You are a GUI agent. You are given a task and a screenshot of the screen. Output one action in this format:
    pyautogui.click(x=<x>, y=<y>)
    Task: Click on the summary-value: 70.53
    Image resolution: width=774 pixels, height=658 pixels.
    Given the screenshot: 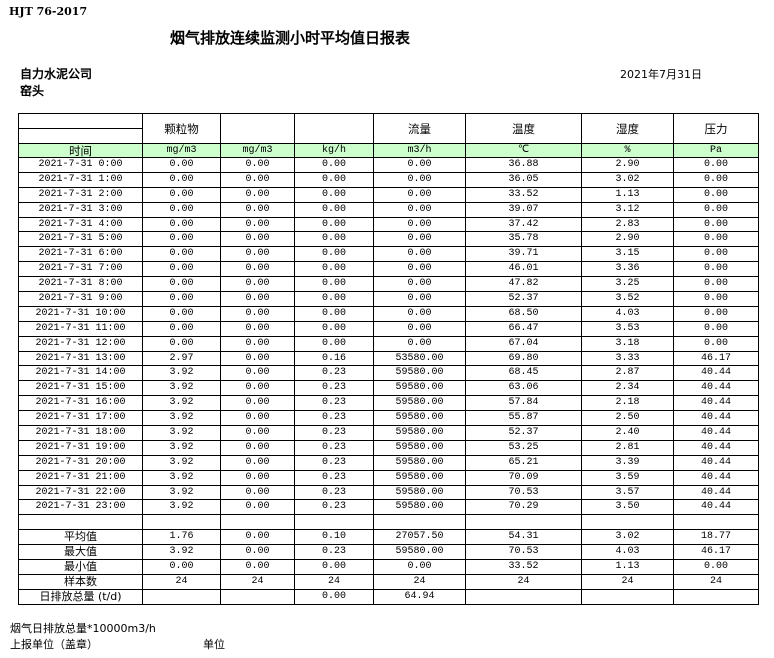 What is the action you would take?
    pyautogui.click(x=523, y=552)
    